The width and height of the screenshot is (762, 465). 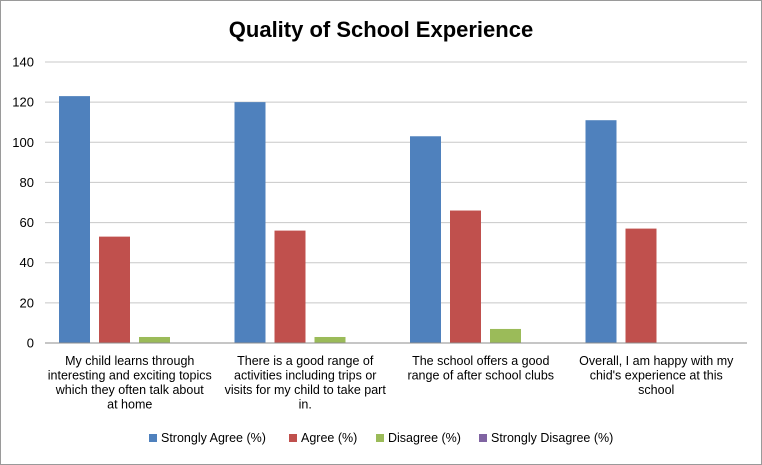 I want to click on y-tick-label: 140, so click(x=23, y=62).